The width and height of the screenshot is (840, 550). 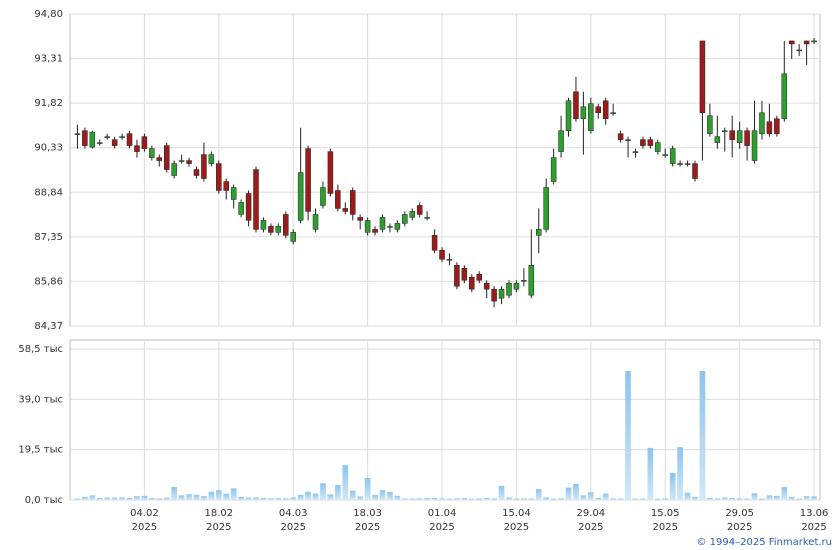 What do you see at coordinates (739, 513) in the screenshot?
I see `x-tick-label: 29.05` at bounding box center [739, 513].